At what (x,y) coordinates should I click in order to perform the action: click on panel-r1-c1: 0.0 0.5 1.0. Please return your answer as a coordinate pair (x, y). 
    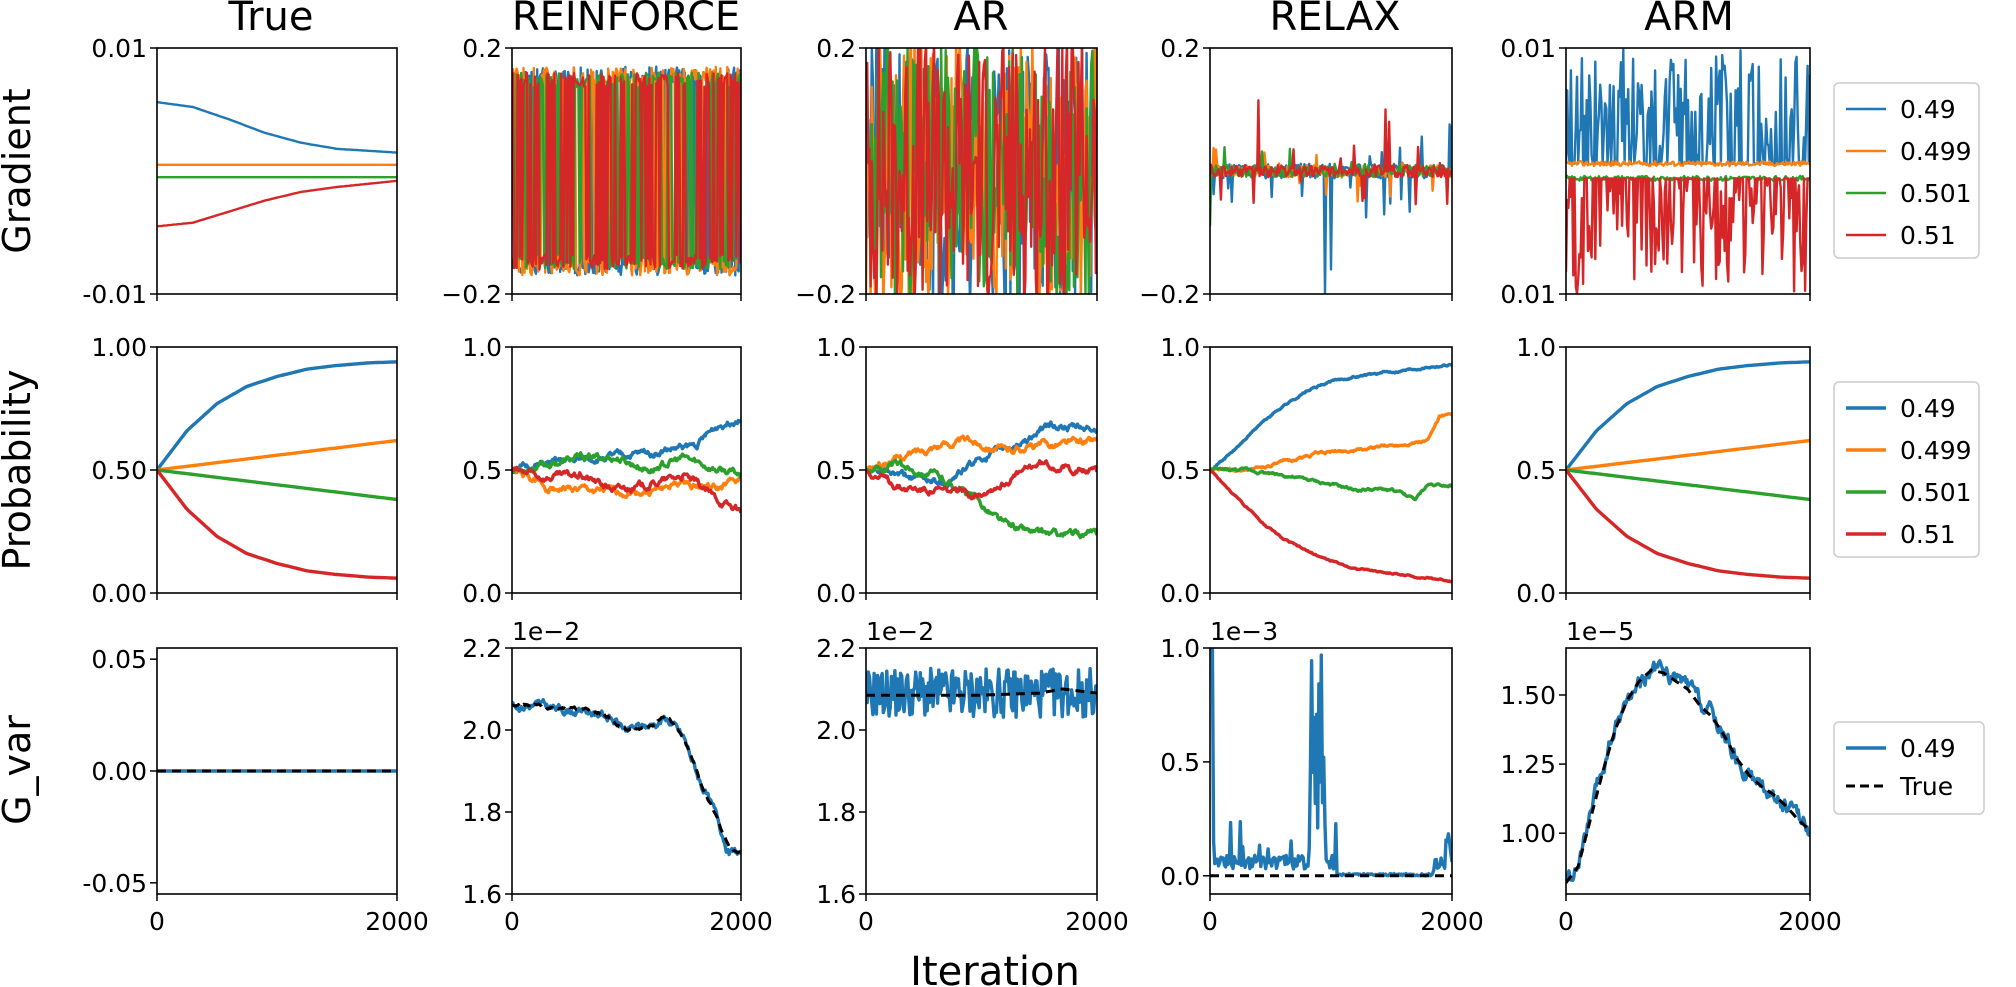
    Looking at the image, I should click on (602, 470).